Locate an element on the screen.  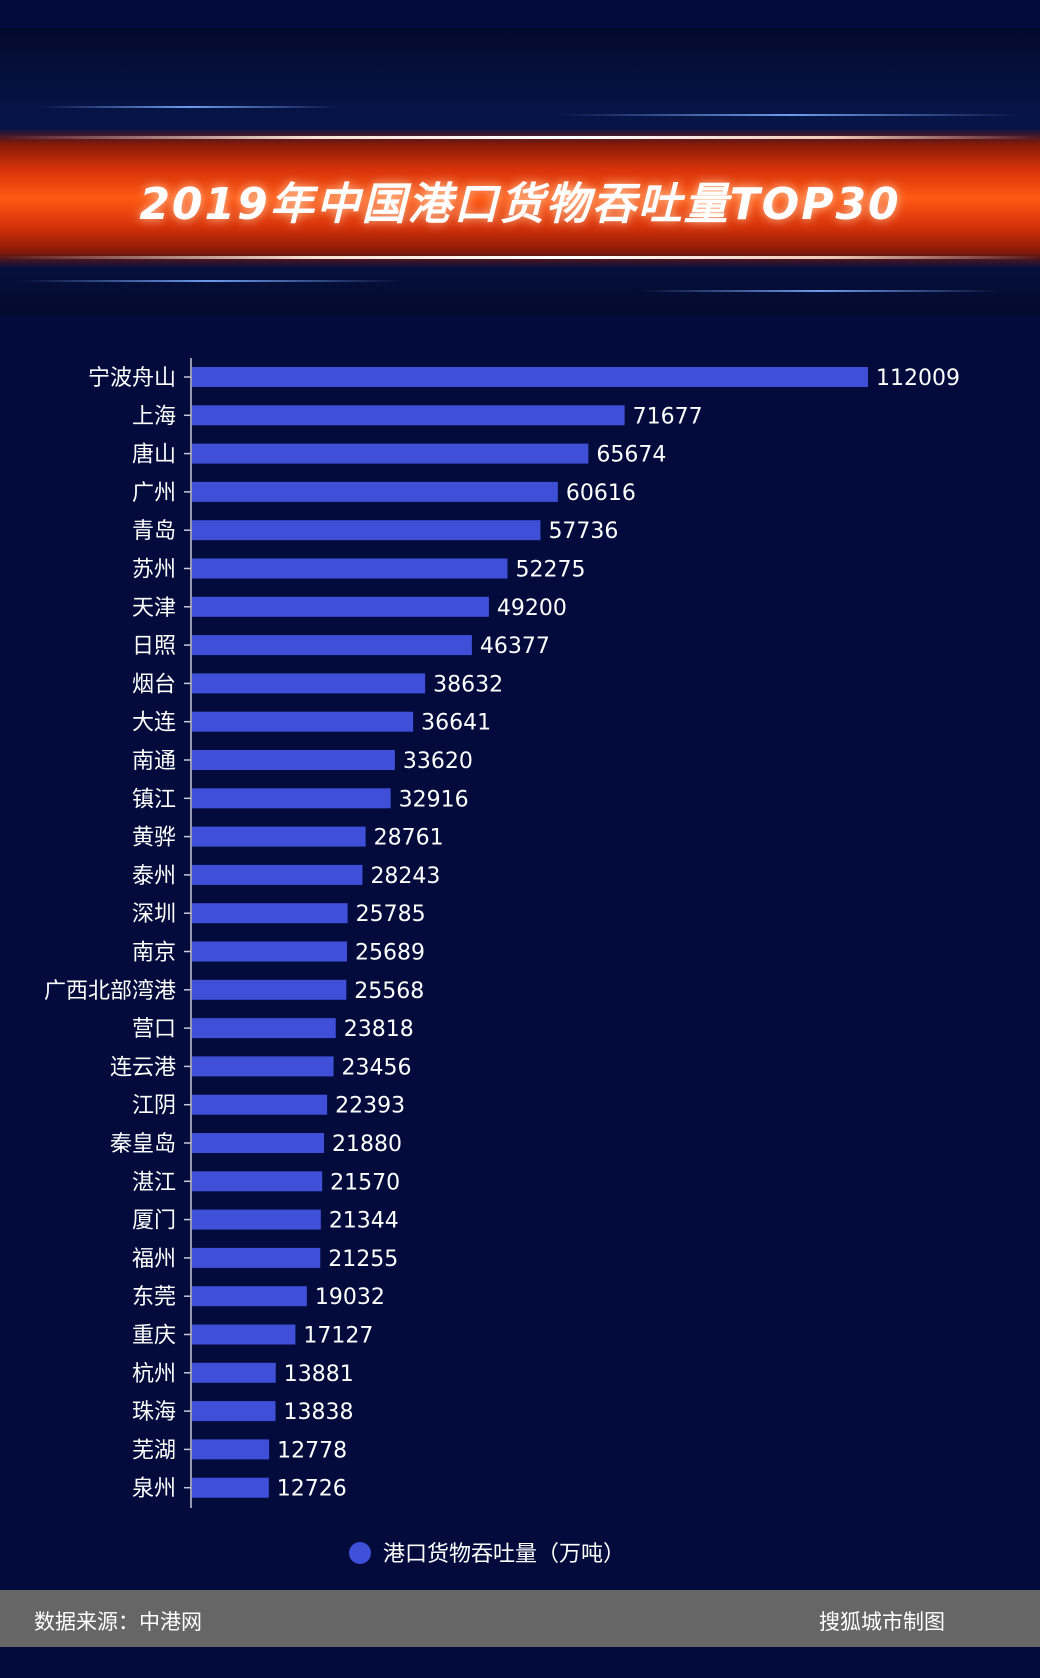
category-label: 广西北部湾港 is located at coordinates (110, 991).